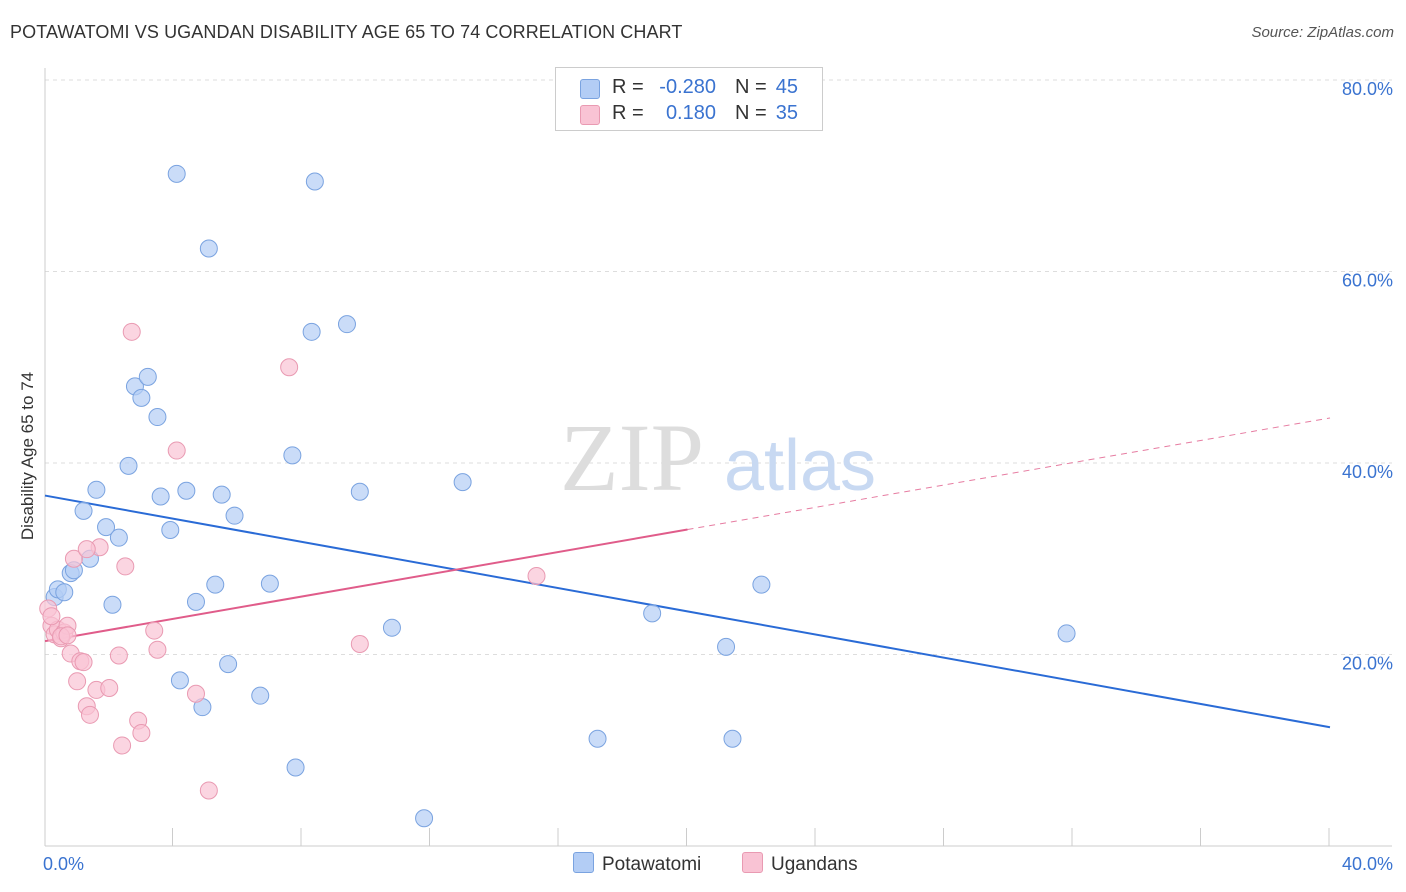 This screenshot has height=892, width=1406. Describe the element at coordinates (590, 89) in the screenshot. I see `legend-swatch-potawatomi` at that location.